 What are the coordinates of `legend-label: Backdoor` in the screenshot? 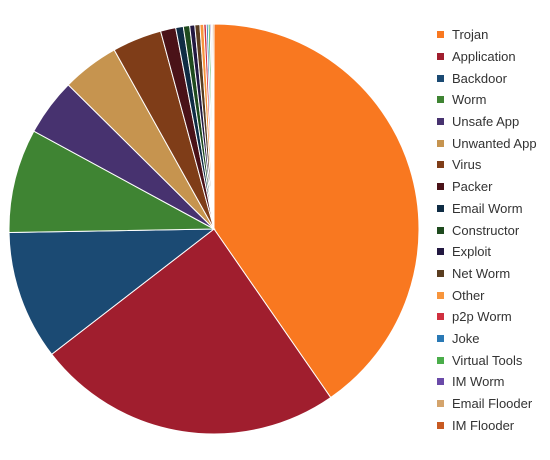 It's located at (479, 78).